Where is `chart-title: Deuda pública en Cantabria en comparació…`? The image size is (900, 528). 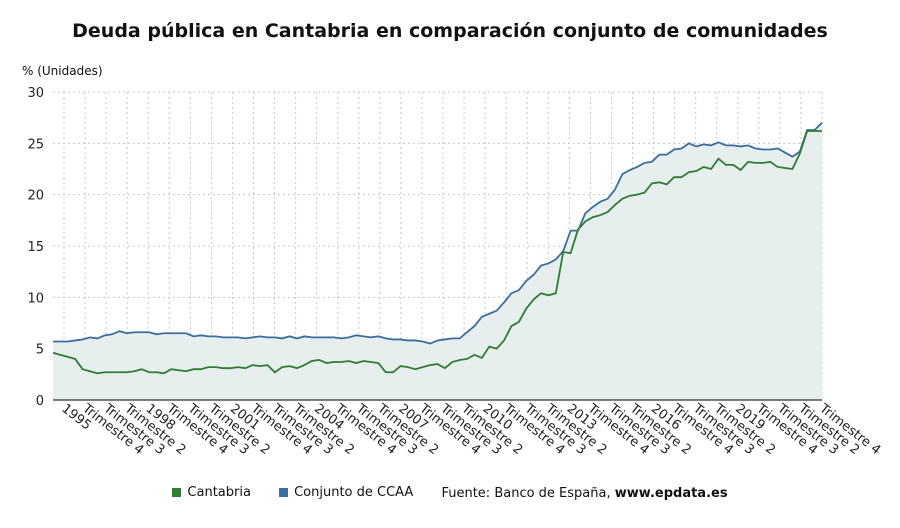 chart-title: Deuda pública en Cantabria en comparació… is located at coordinates (450, 31).